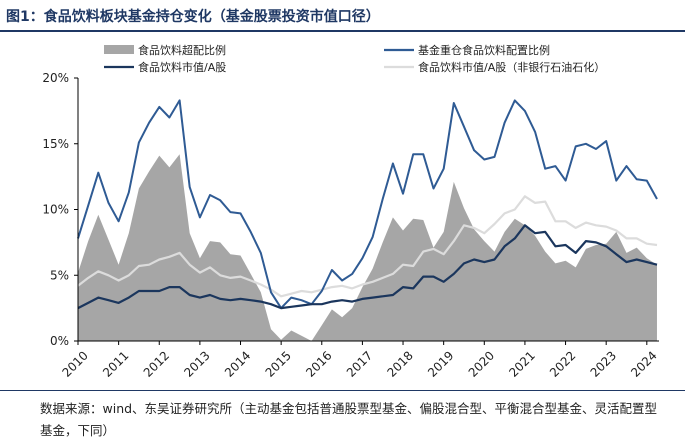 The width and height of the screenshot is (685, 442). I want to click on x-tick-label: 2022, so click(562, 363).